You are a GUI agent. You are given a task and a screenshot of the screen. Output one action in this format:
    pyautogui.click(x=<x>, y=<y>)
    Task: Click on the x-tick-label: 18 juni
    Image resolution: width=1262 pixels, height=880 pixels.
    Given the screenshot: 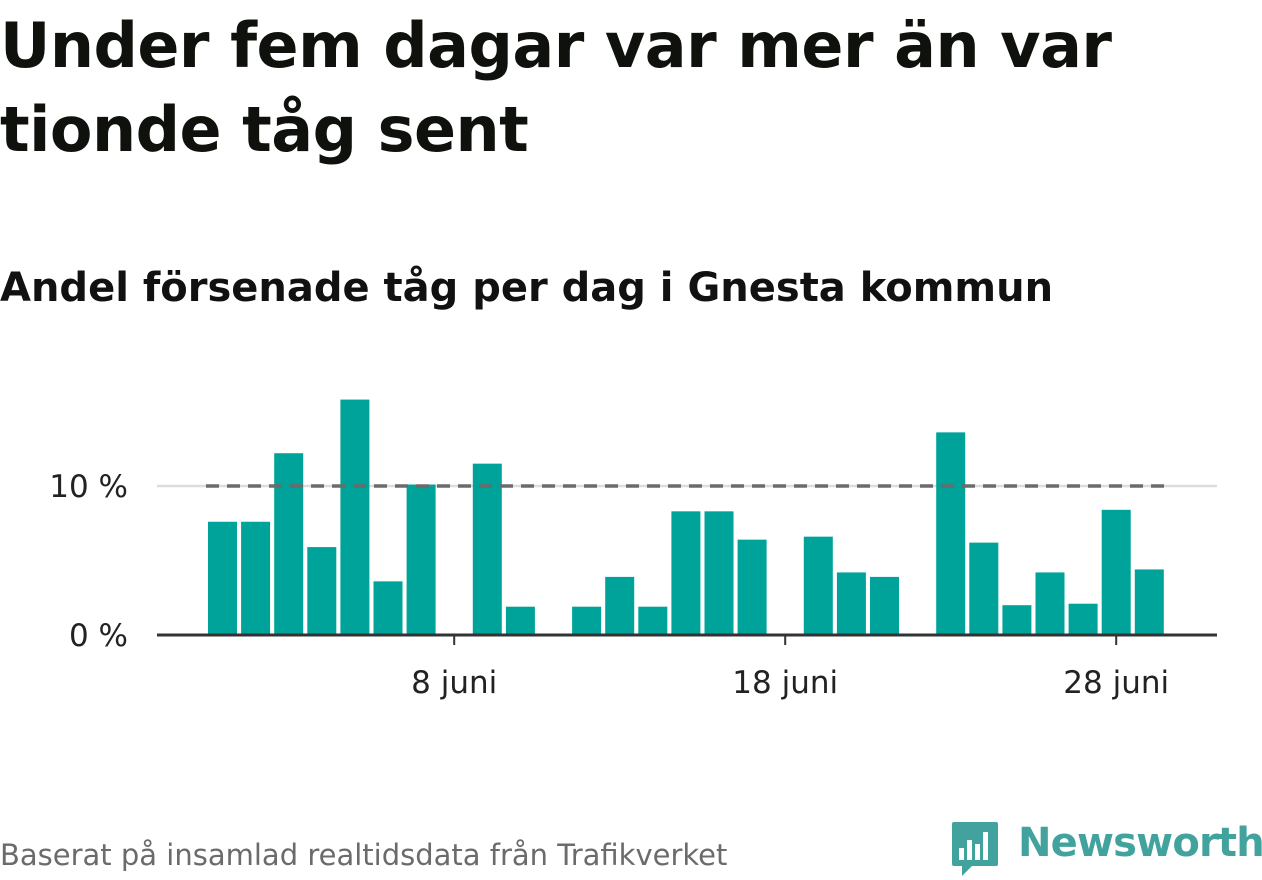 What is the action you would take?
    pyautogui.click(x=785, y=683)
    